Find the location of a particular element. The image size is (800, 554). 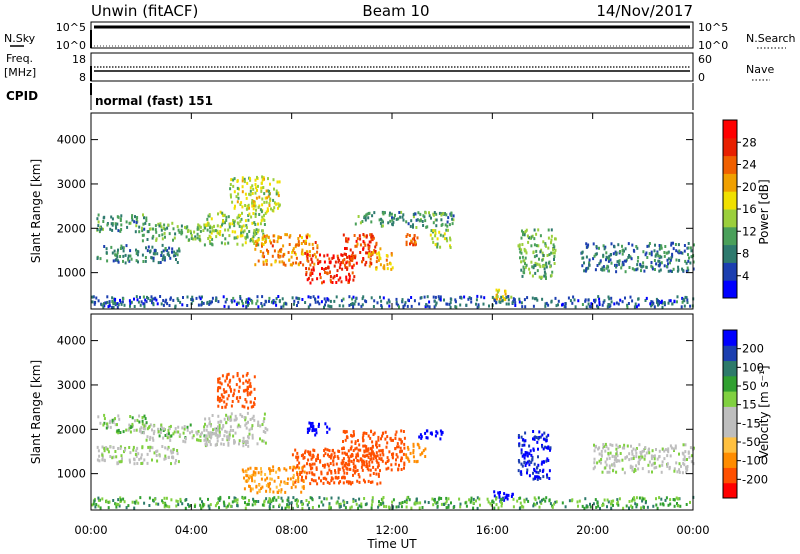

power-colorbar-tick-label: 8 is located at coordinates (745, 254).